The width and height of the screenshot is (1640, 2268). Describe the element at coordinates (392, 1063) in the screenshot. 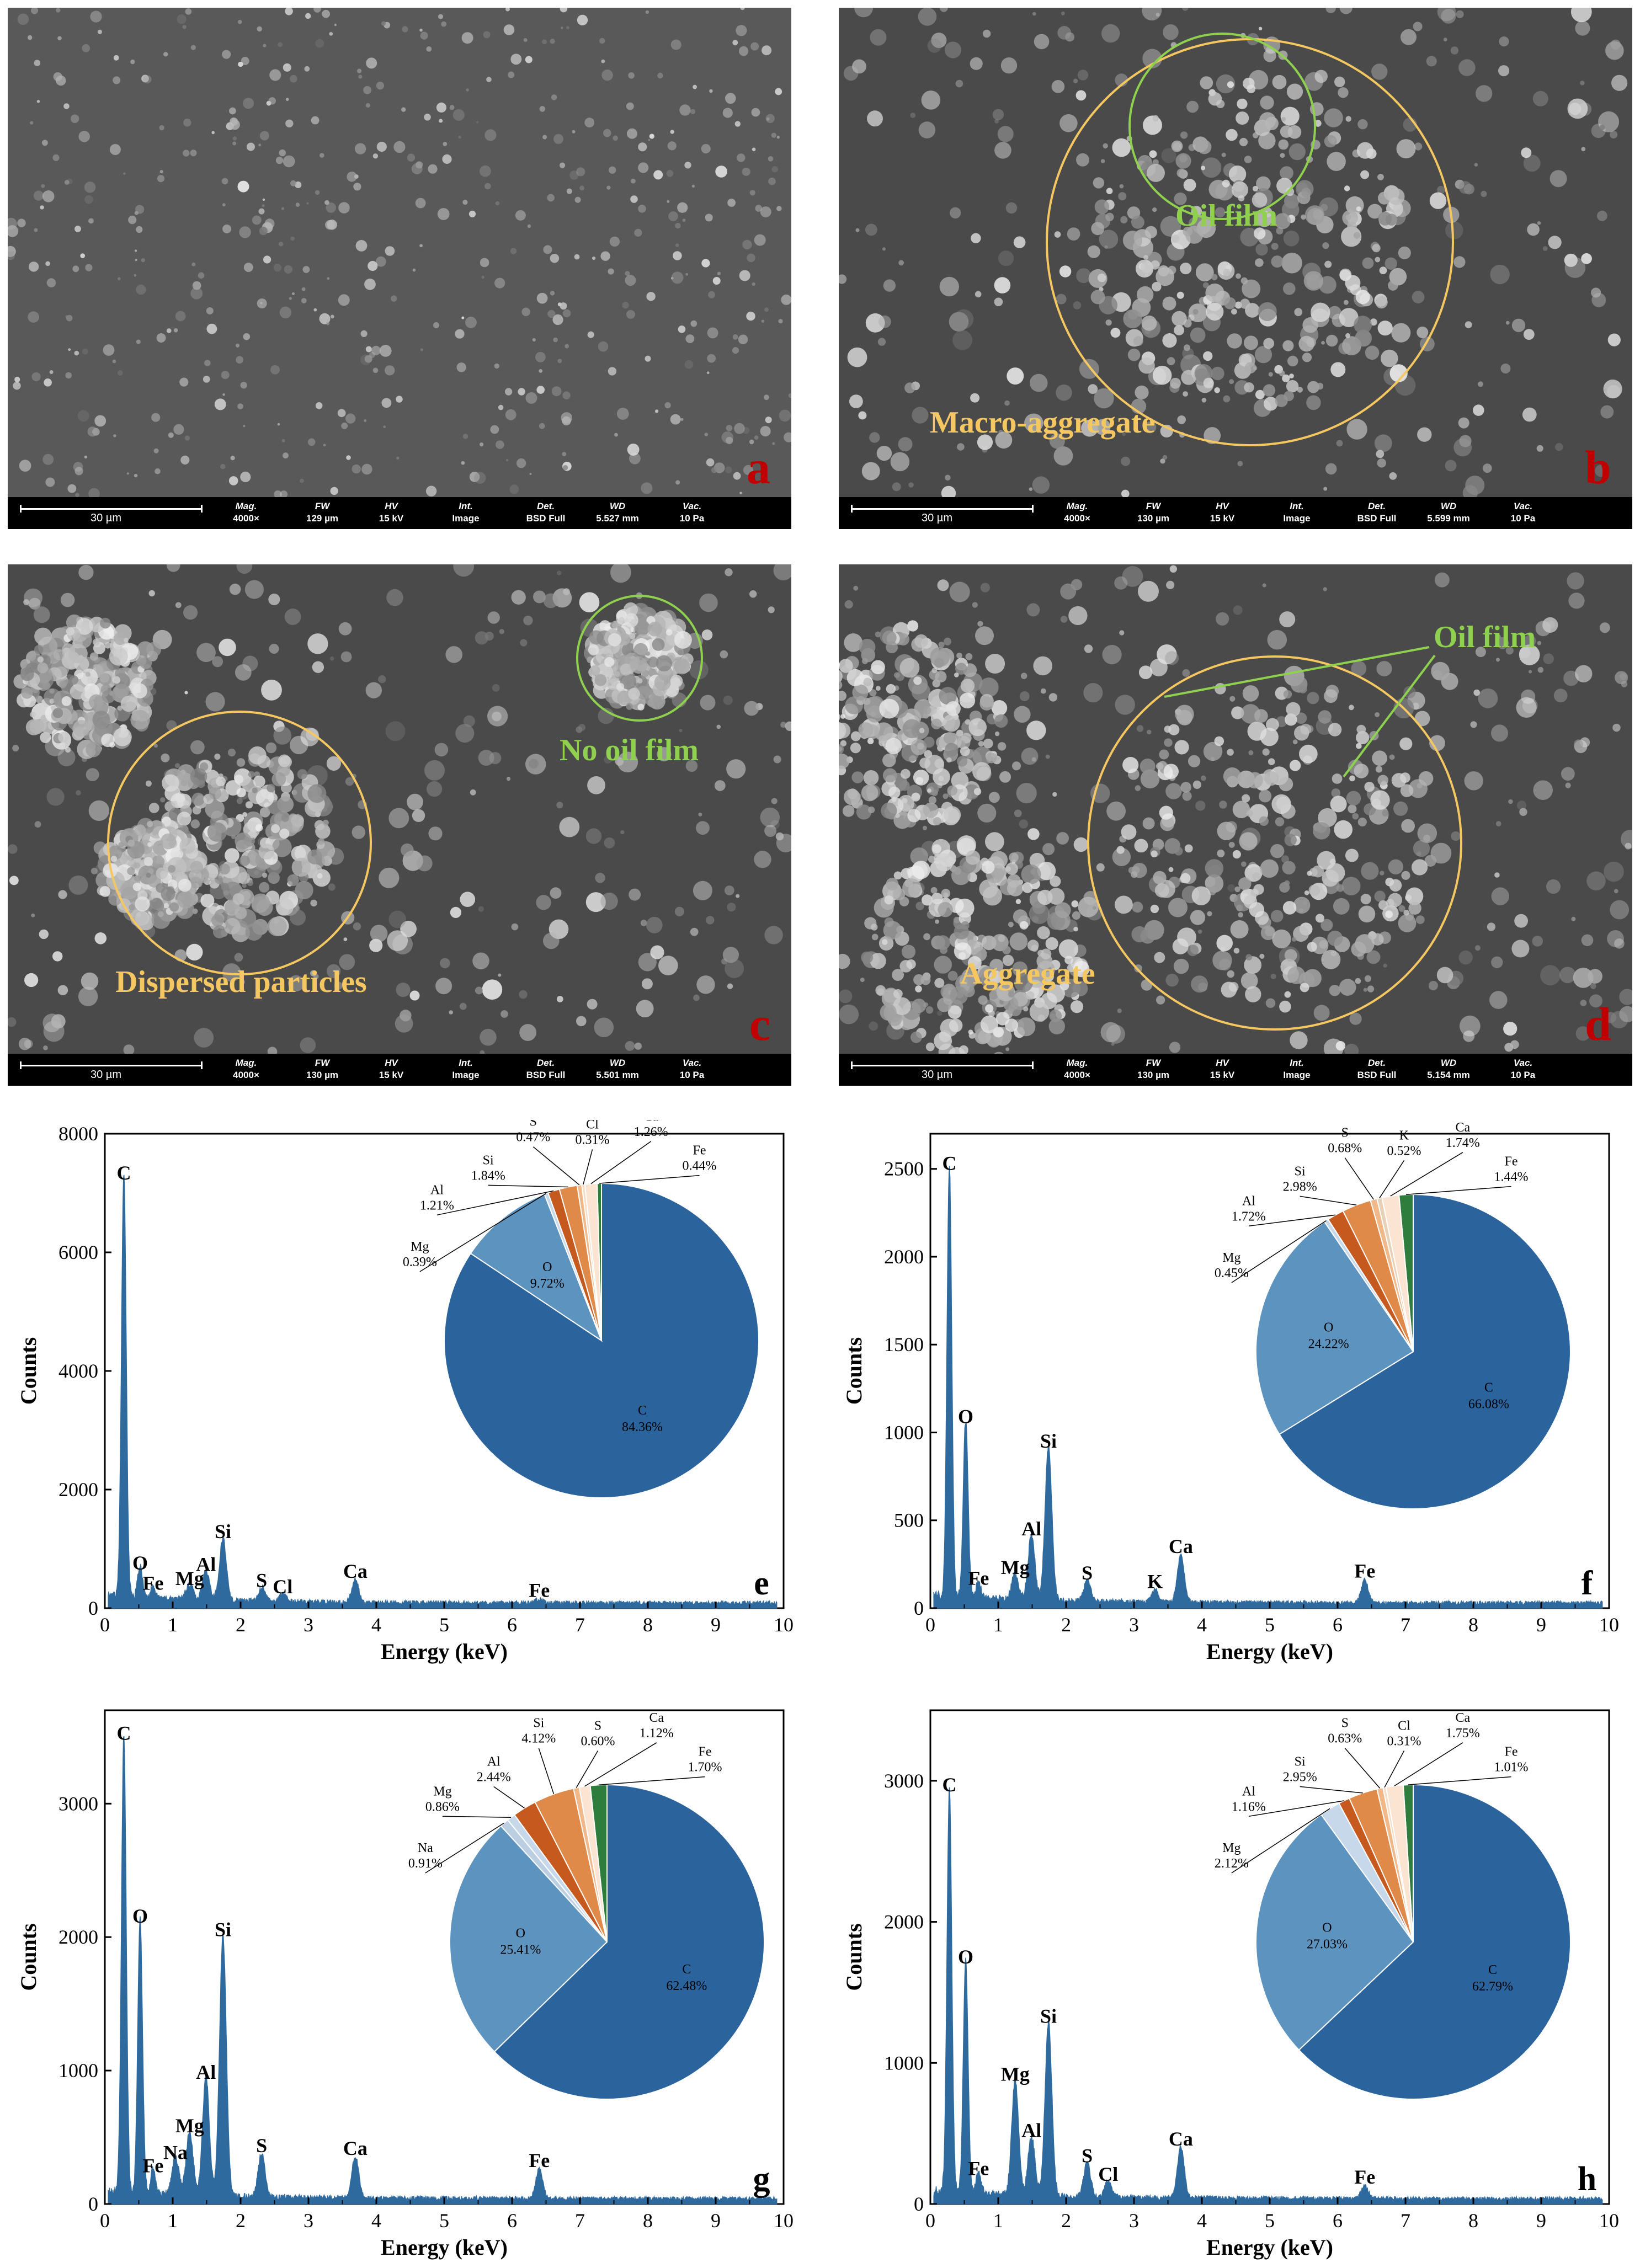

I see `sem-meta-key: HV` at that location.